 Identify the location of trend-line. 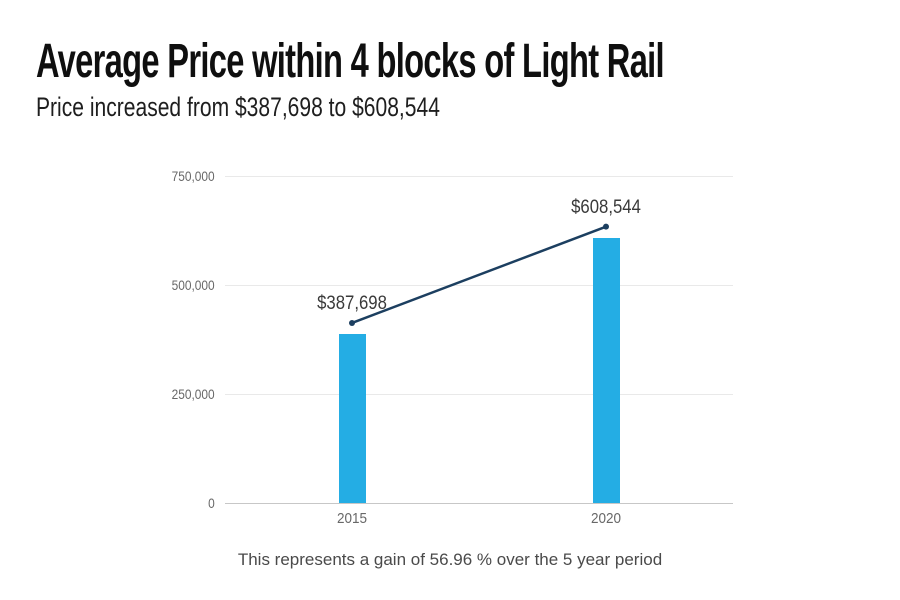
(479, 275).